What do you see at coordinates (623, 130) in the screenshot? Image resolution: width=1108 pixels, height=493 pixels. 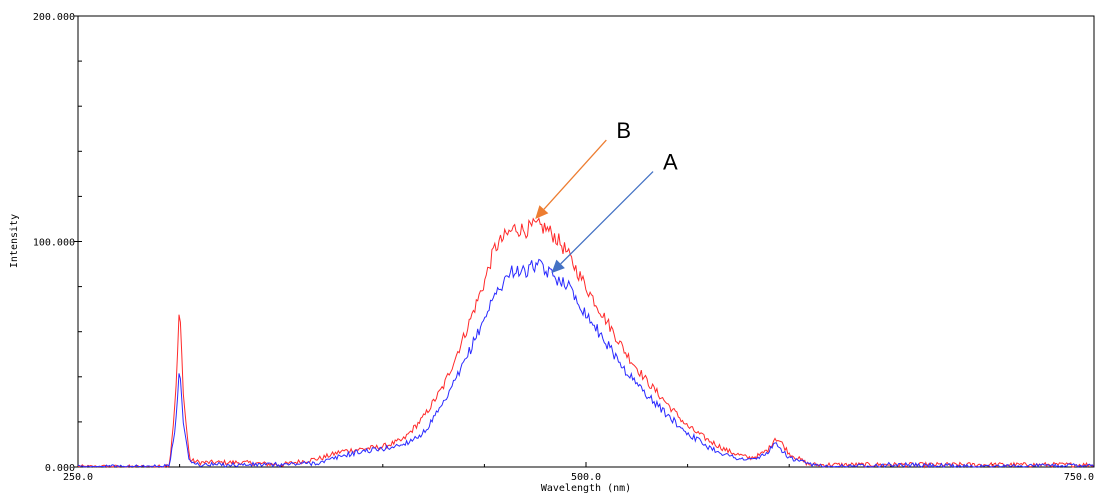 I see `annotation-label-b: B` at bounding box center [623, 130].